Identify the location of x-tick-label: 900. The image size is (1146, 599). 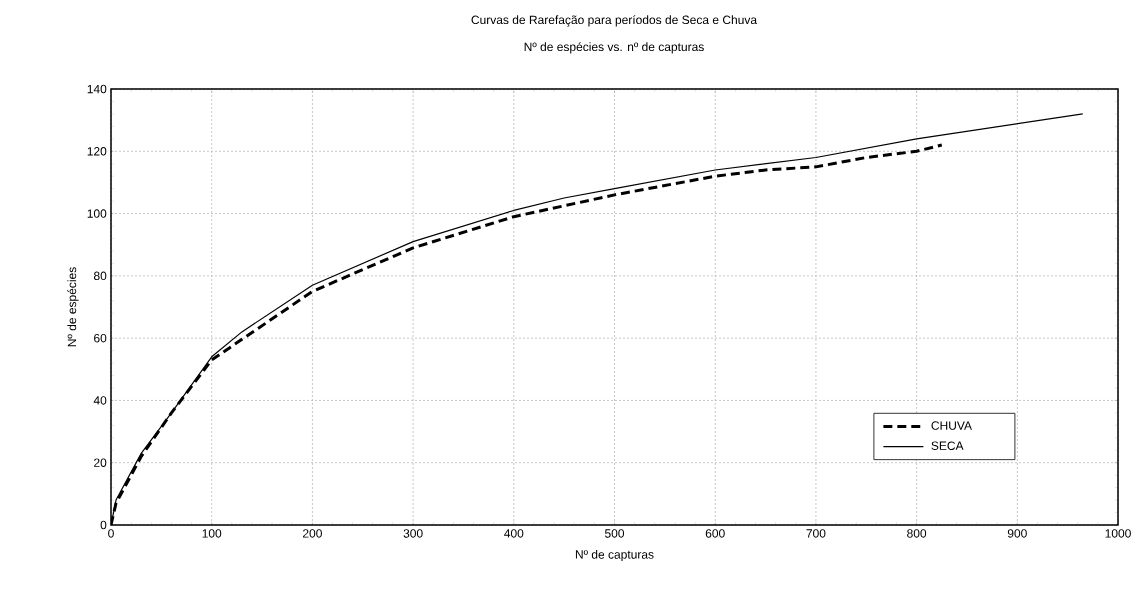
(1017, 533).